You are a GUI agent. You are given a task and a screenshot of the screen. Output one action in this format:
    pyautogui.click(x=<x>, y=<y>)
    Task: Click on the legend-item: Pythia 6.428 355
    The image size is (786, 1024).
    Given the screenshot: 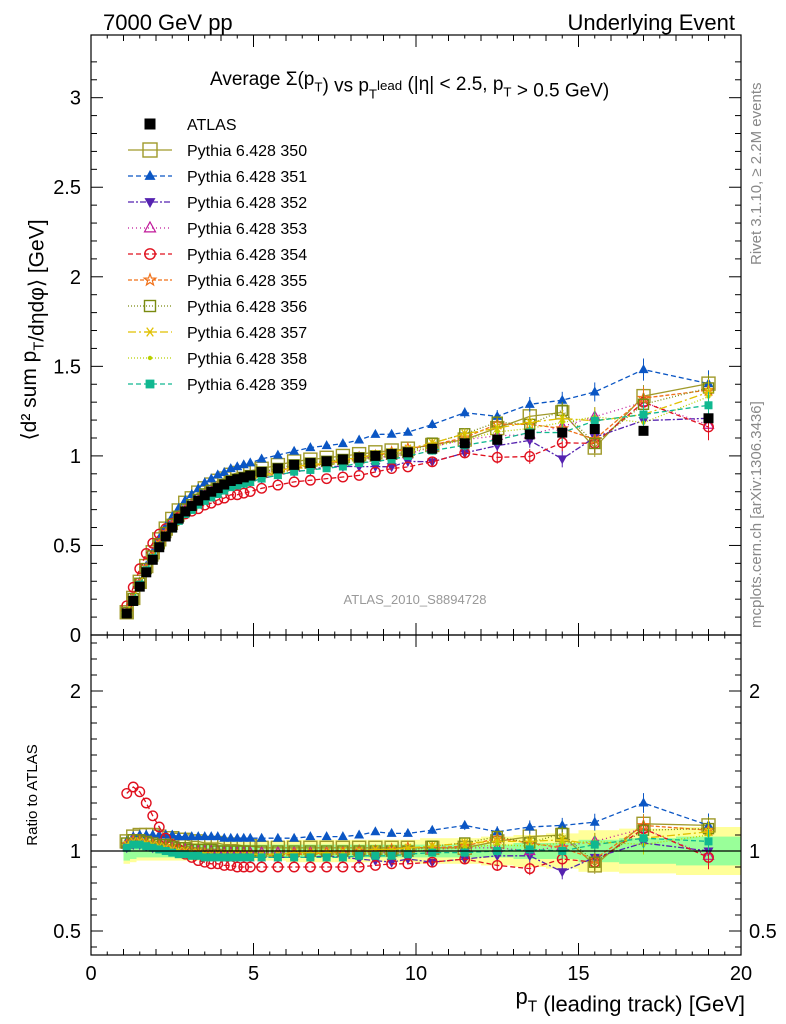 What is the action you would take?
    pyautogui.click(x=217, y=281)
    